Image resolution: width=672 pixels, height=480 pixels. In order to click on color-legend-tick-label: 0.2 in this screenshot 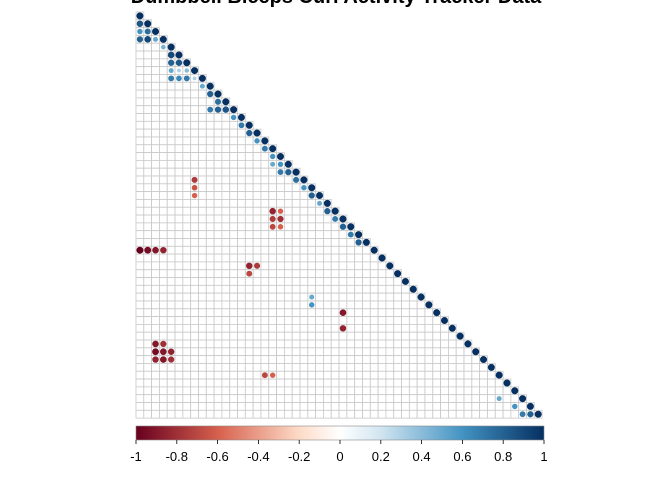, I will do `click(381, 456)`.